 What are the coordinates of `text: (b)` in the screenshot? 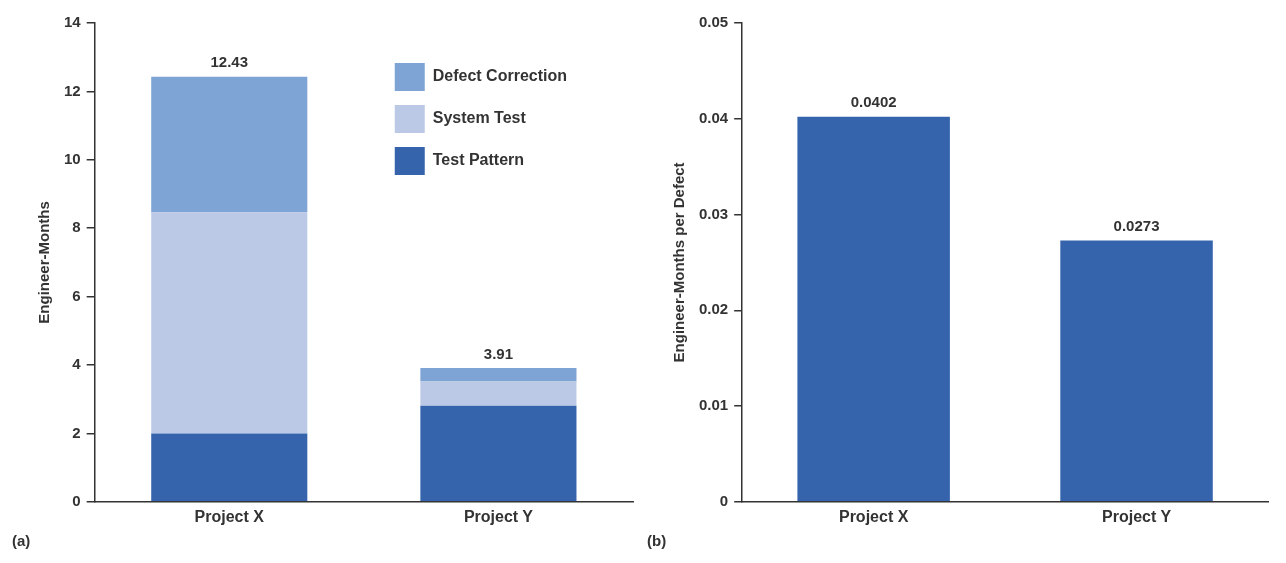 It's located at (657, 540).